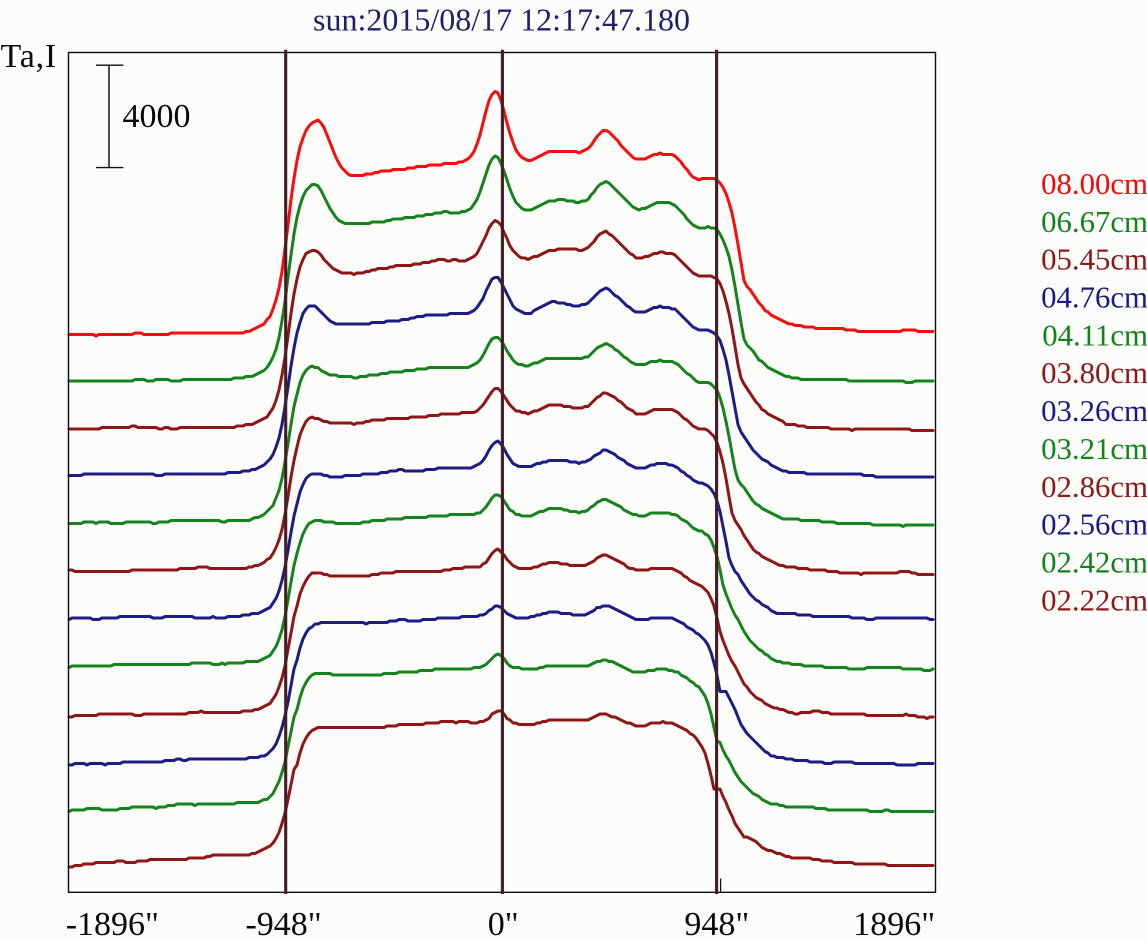 The height and width of the screenshot is (941, 1147). Describe the element at coordinates (1094, 222) in the screenshot. I see `svg-text: 06.67cm` at that location.